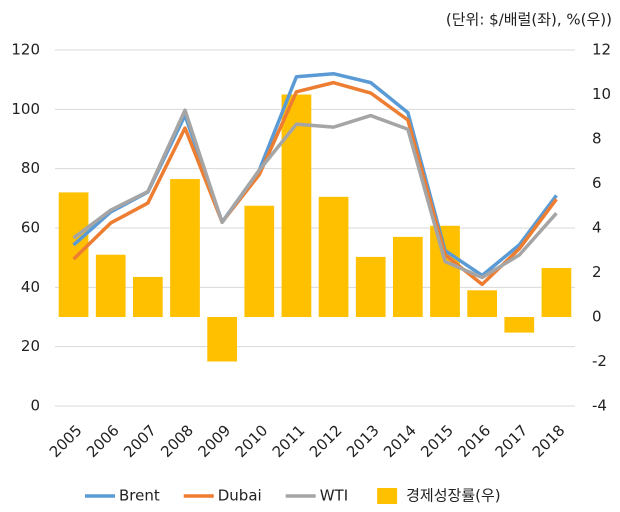  I want to click on y-tick-label: 0, so click(35, 406).